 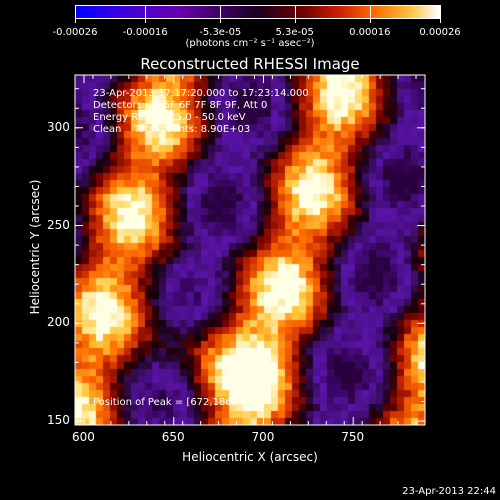 What do you see at coordinates (449, 491) in the screenshot?
I see `timestamp: 23-Apr-2013 22:44` at bounding box center [449, 491].